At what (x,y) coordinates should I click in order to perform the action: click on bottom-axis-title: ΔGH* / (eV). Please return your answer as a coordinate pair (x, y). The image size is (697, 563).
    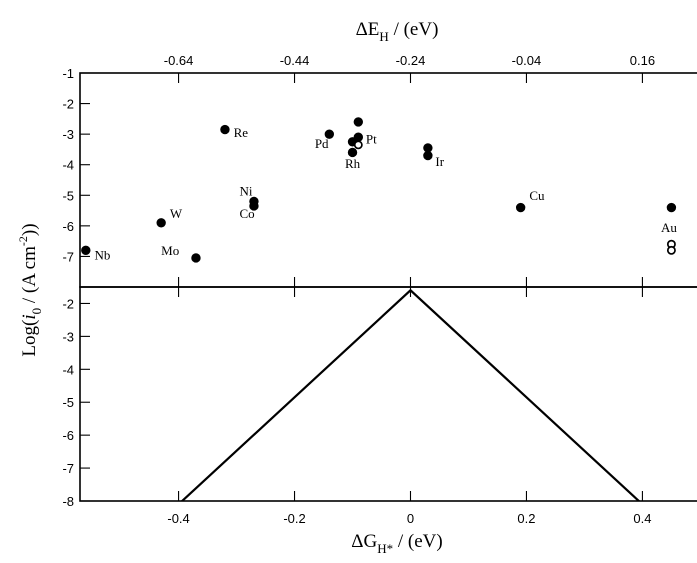
    Looking at the image, I should click on (396, 543).